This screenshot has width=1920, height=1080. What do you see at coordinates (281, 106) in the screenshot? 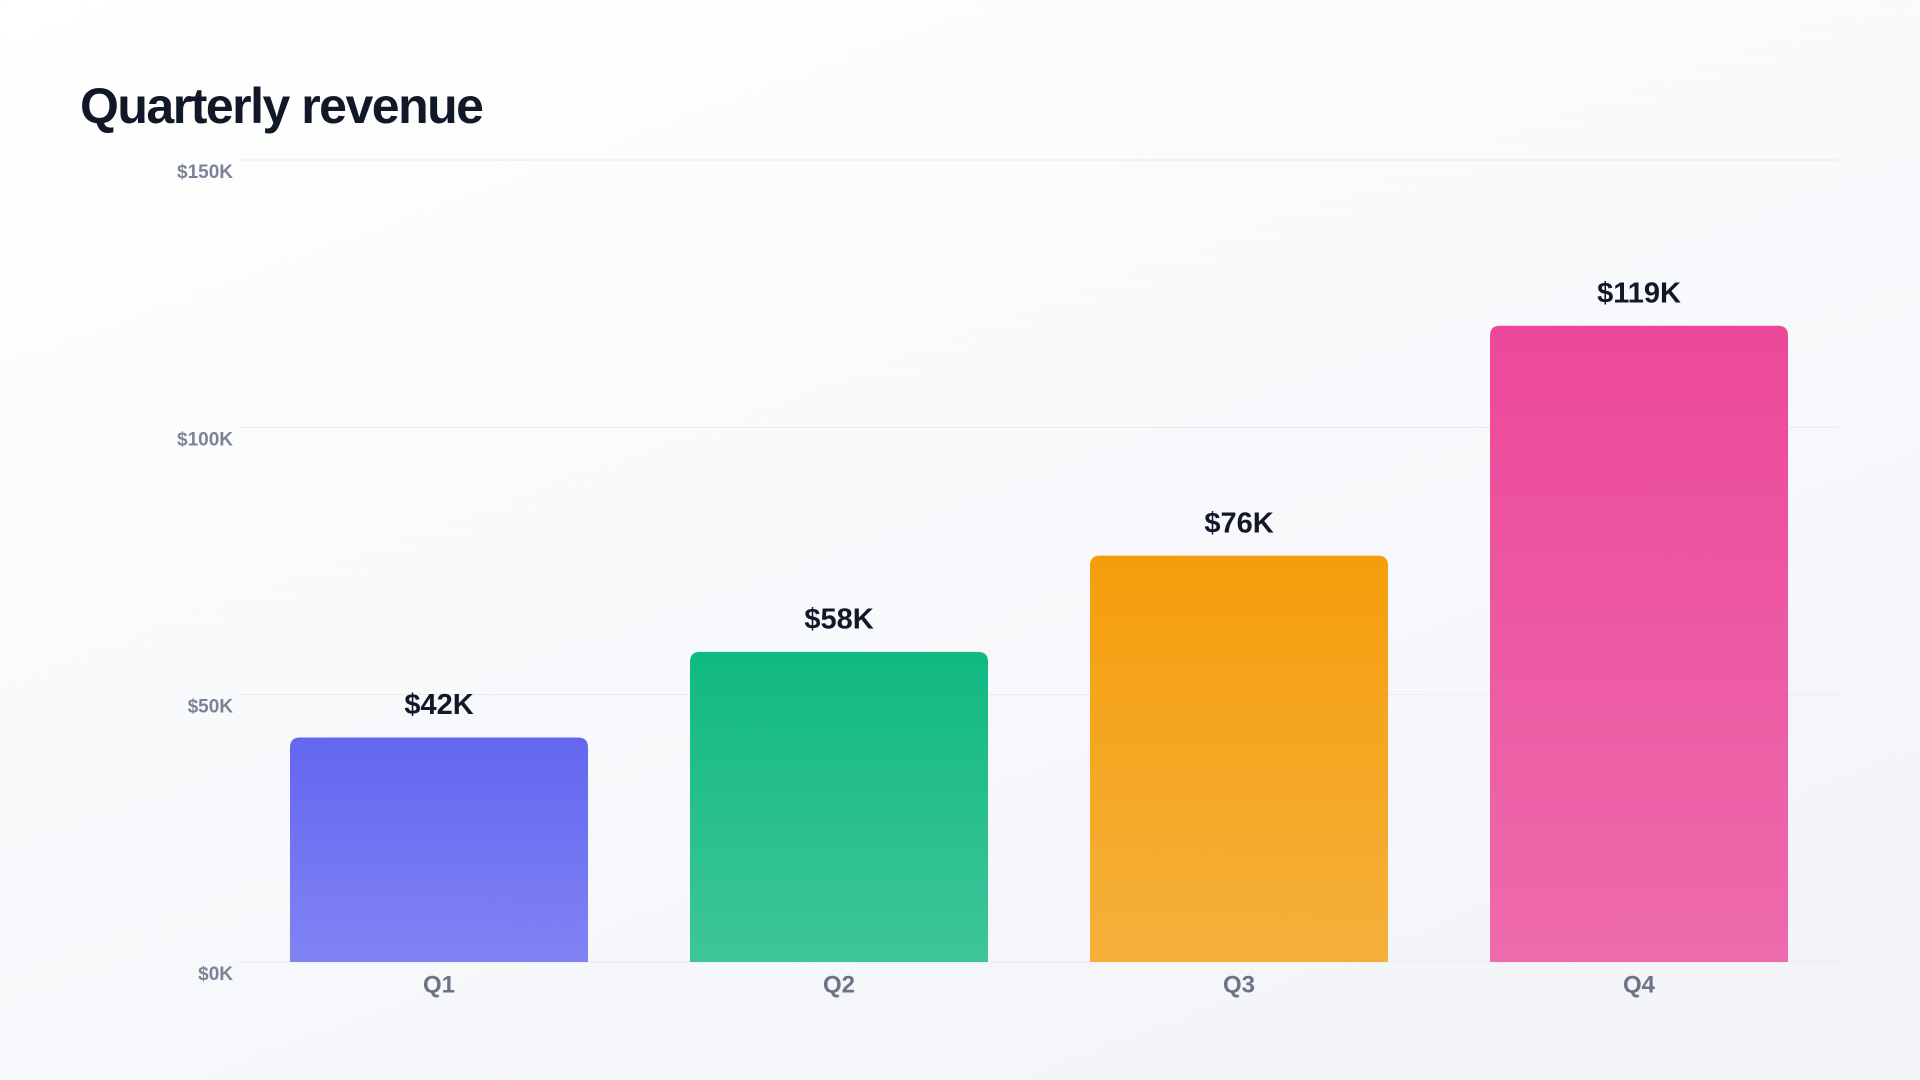
I see `chart-title: Quarterly revenue` at bounding box center [281, 106].